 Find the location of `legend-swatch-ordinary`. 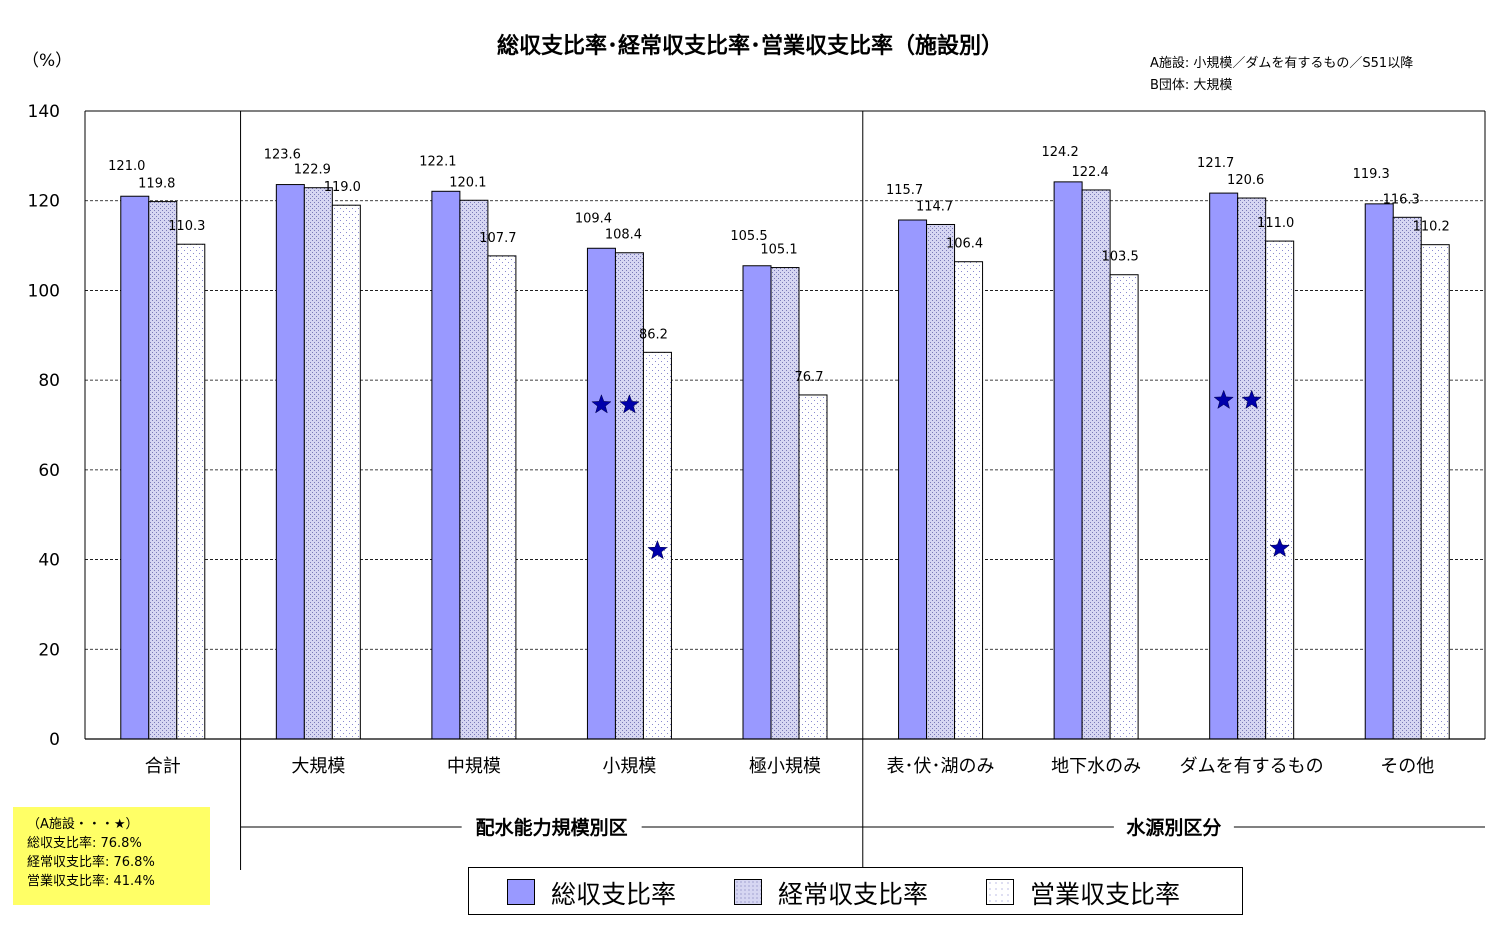

legend-swatch-ordinary is located at coordinates (748, 892).